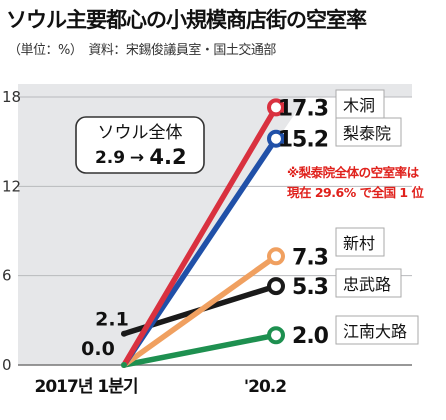  What do you see at coordinates (112, 320) in the screenshot?
I see `start-value-label: 2.1` at bounding box center [112, 320].